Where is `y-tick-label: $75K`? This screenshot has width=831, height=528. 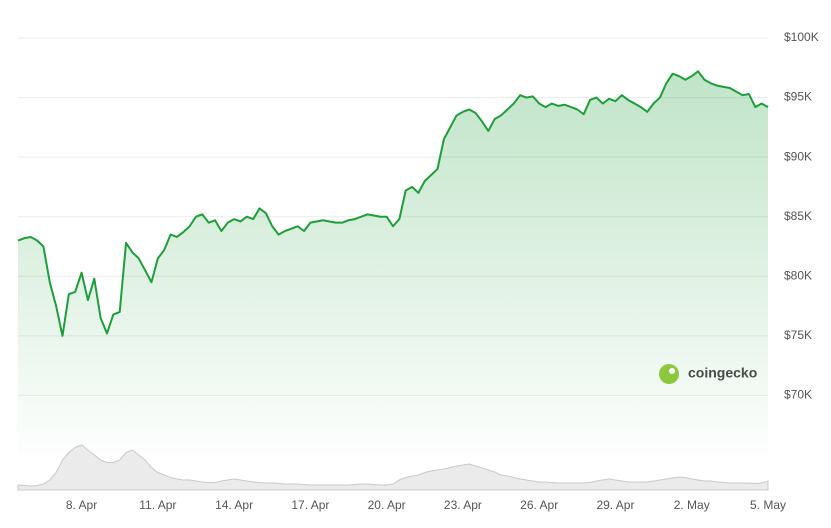 y-tick-label: $75K is located at coordinates (798, 335).